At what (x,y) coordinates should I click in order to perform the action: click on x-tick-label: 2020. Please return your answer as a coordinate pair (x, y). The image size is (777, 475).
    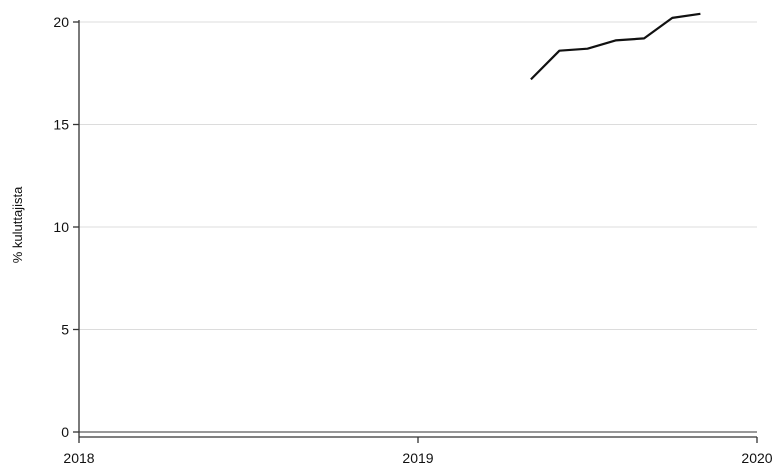
    Looking at the image, I should click on (756, 458).